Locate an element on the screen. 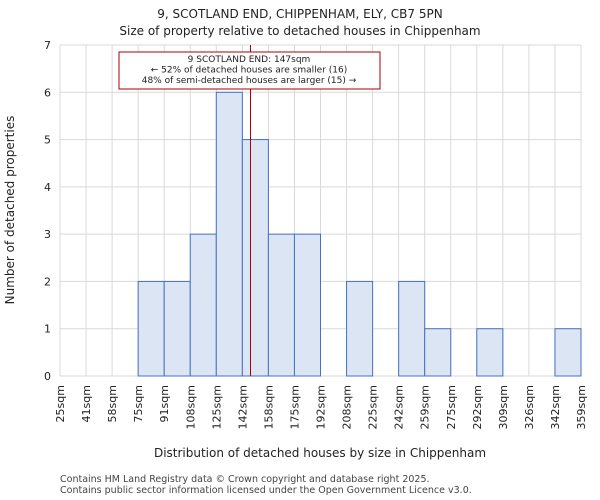 The width and height of the screenshot is (600, 500). x-tick-label: 58sqm is located at coordinates (112, 403).